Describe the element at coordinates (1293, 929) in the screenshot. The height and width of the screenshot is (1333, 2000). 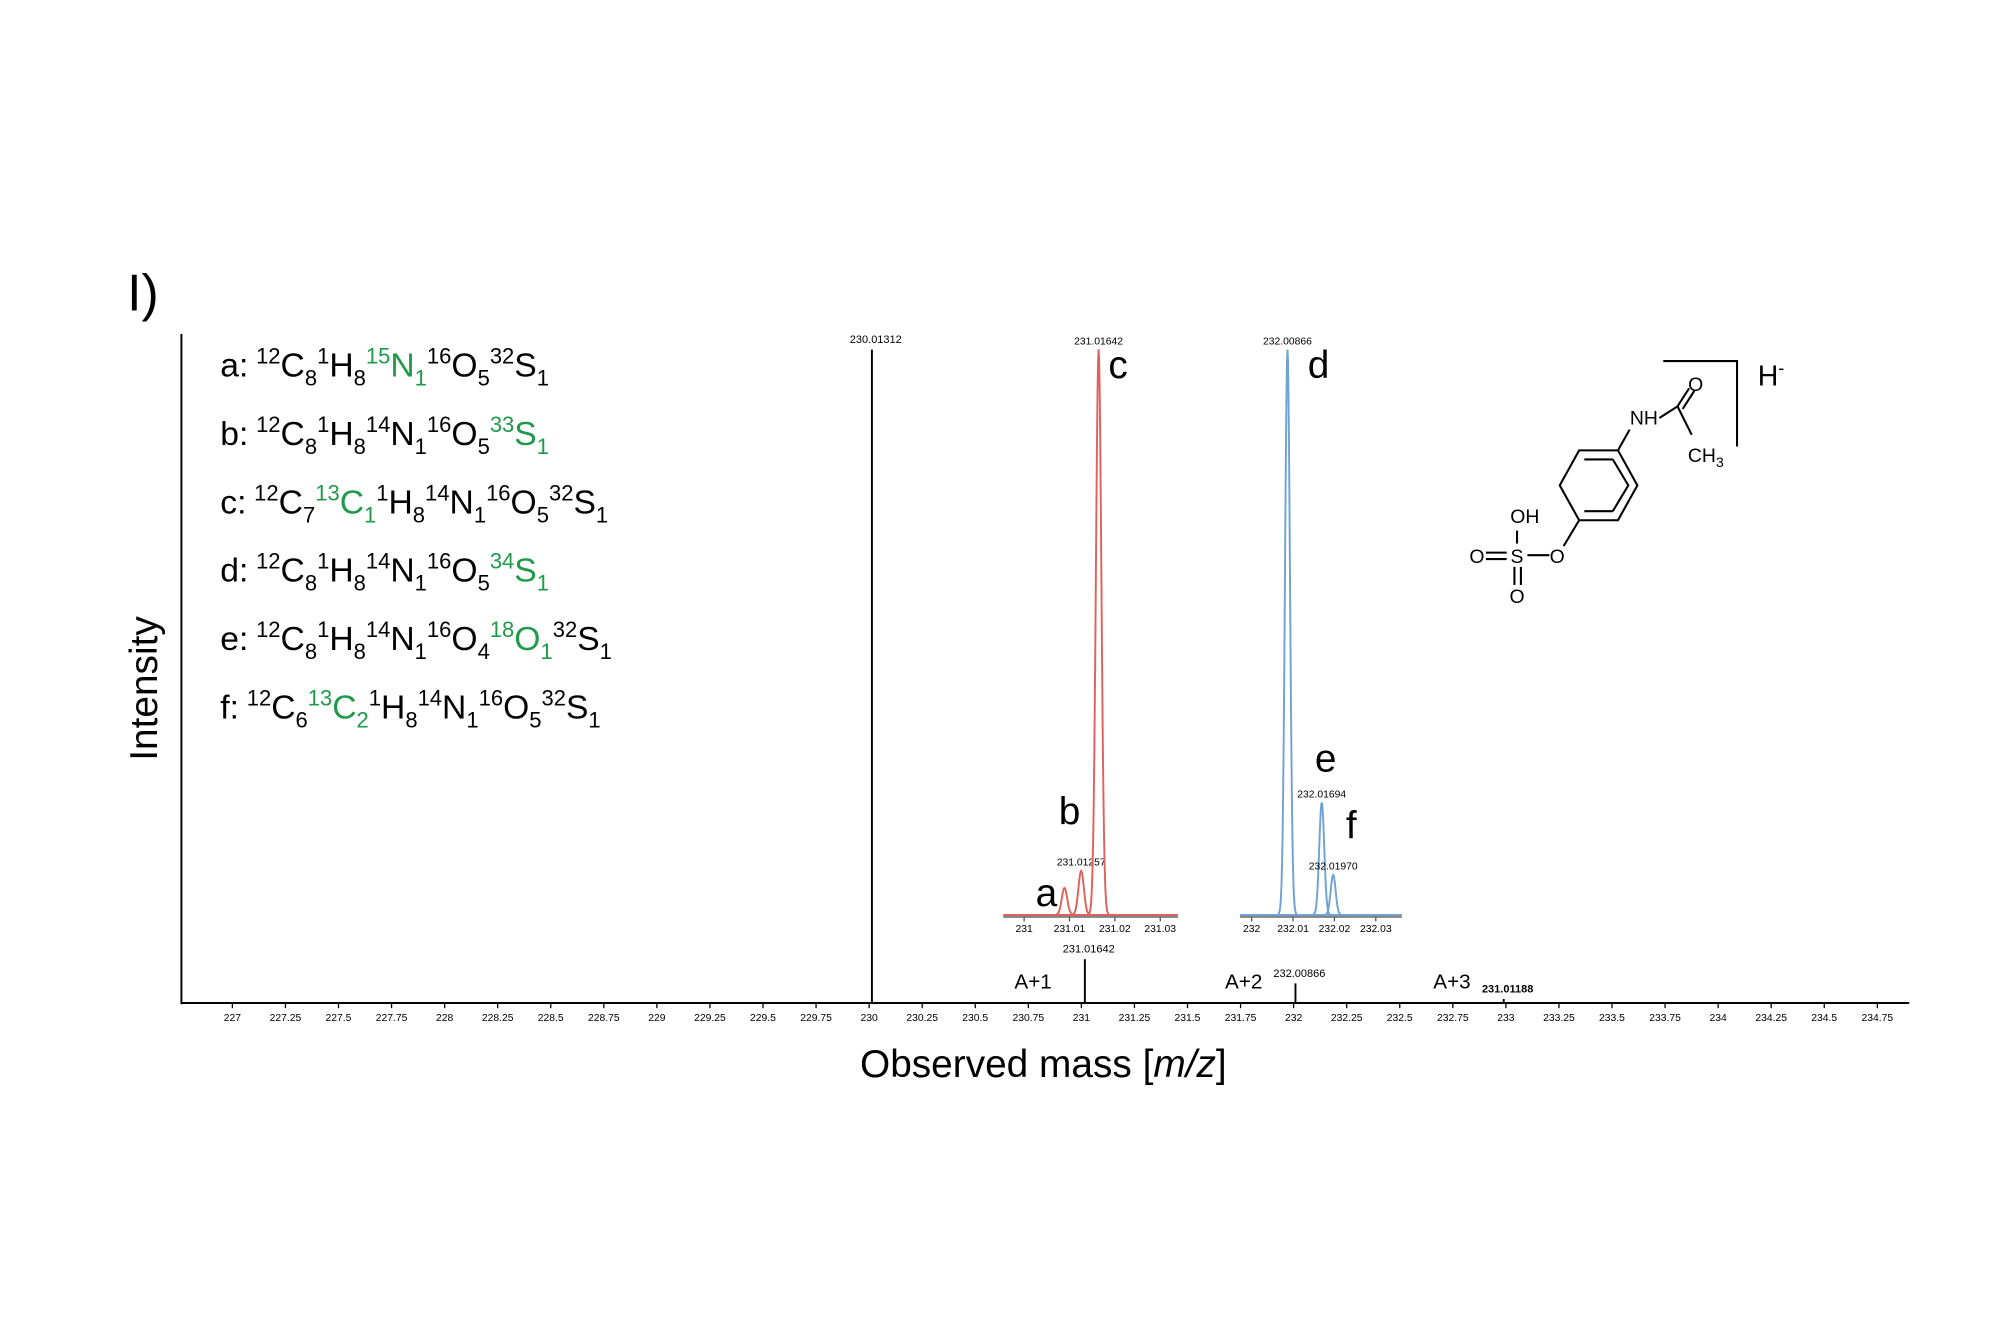
I see `x-tick-label: 232.01` at that location.